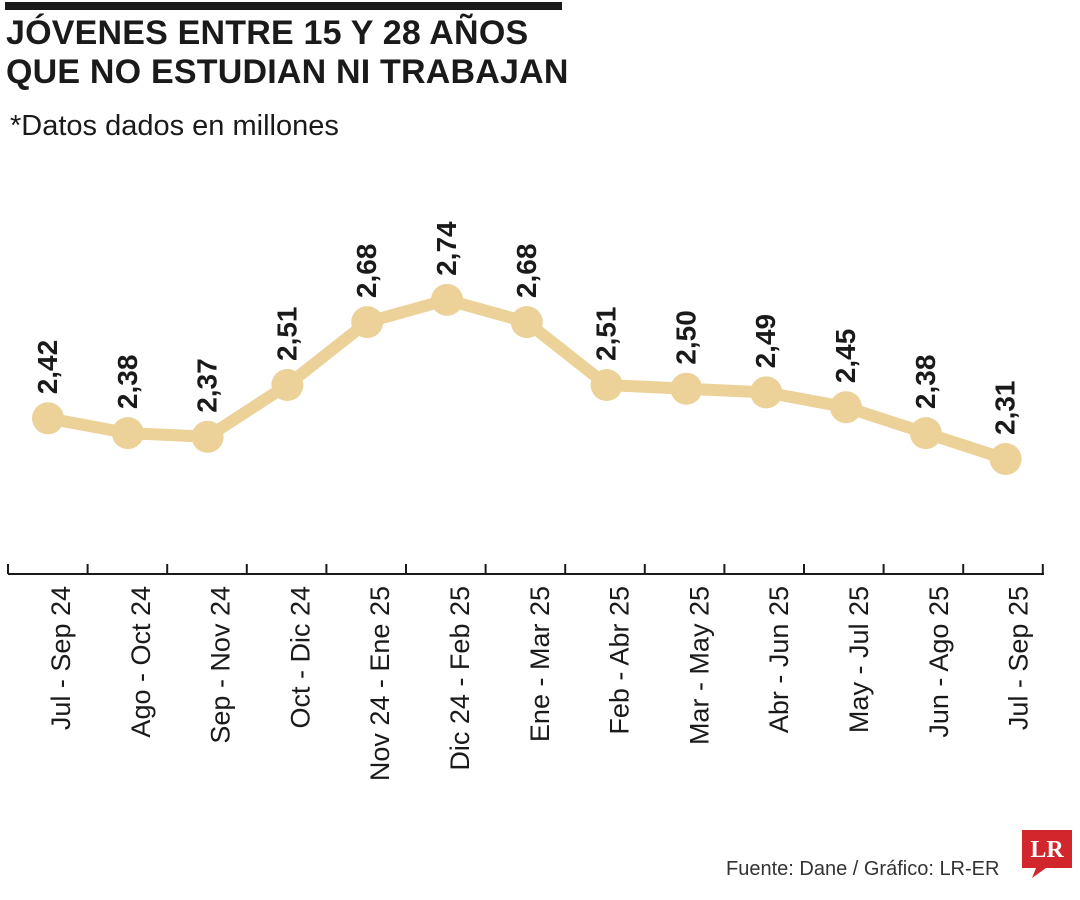  I want to click on data-label: 2,49, so click(765, 341).